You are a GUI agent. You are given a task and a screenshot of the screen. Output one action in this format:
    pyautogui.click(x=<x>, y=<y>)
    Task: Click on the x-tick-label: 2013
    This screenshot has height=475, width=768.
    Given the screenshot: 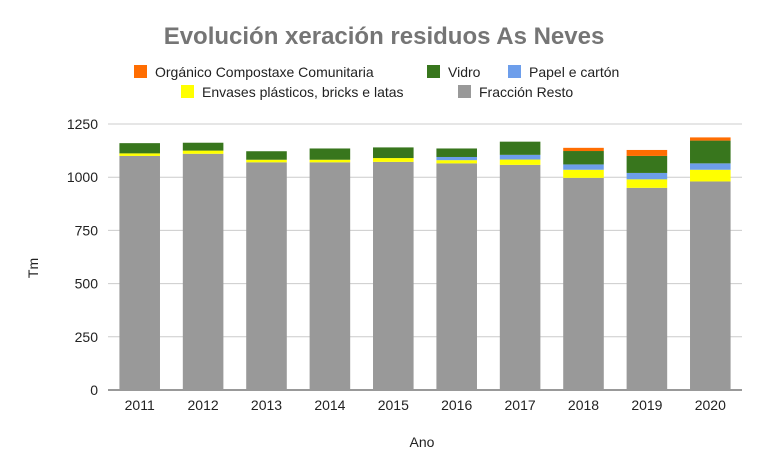 What is the action you would take?
    pyautogui.click(x=266, y=405)
    